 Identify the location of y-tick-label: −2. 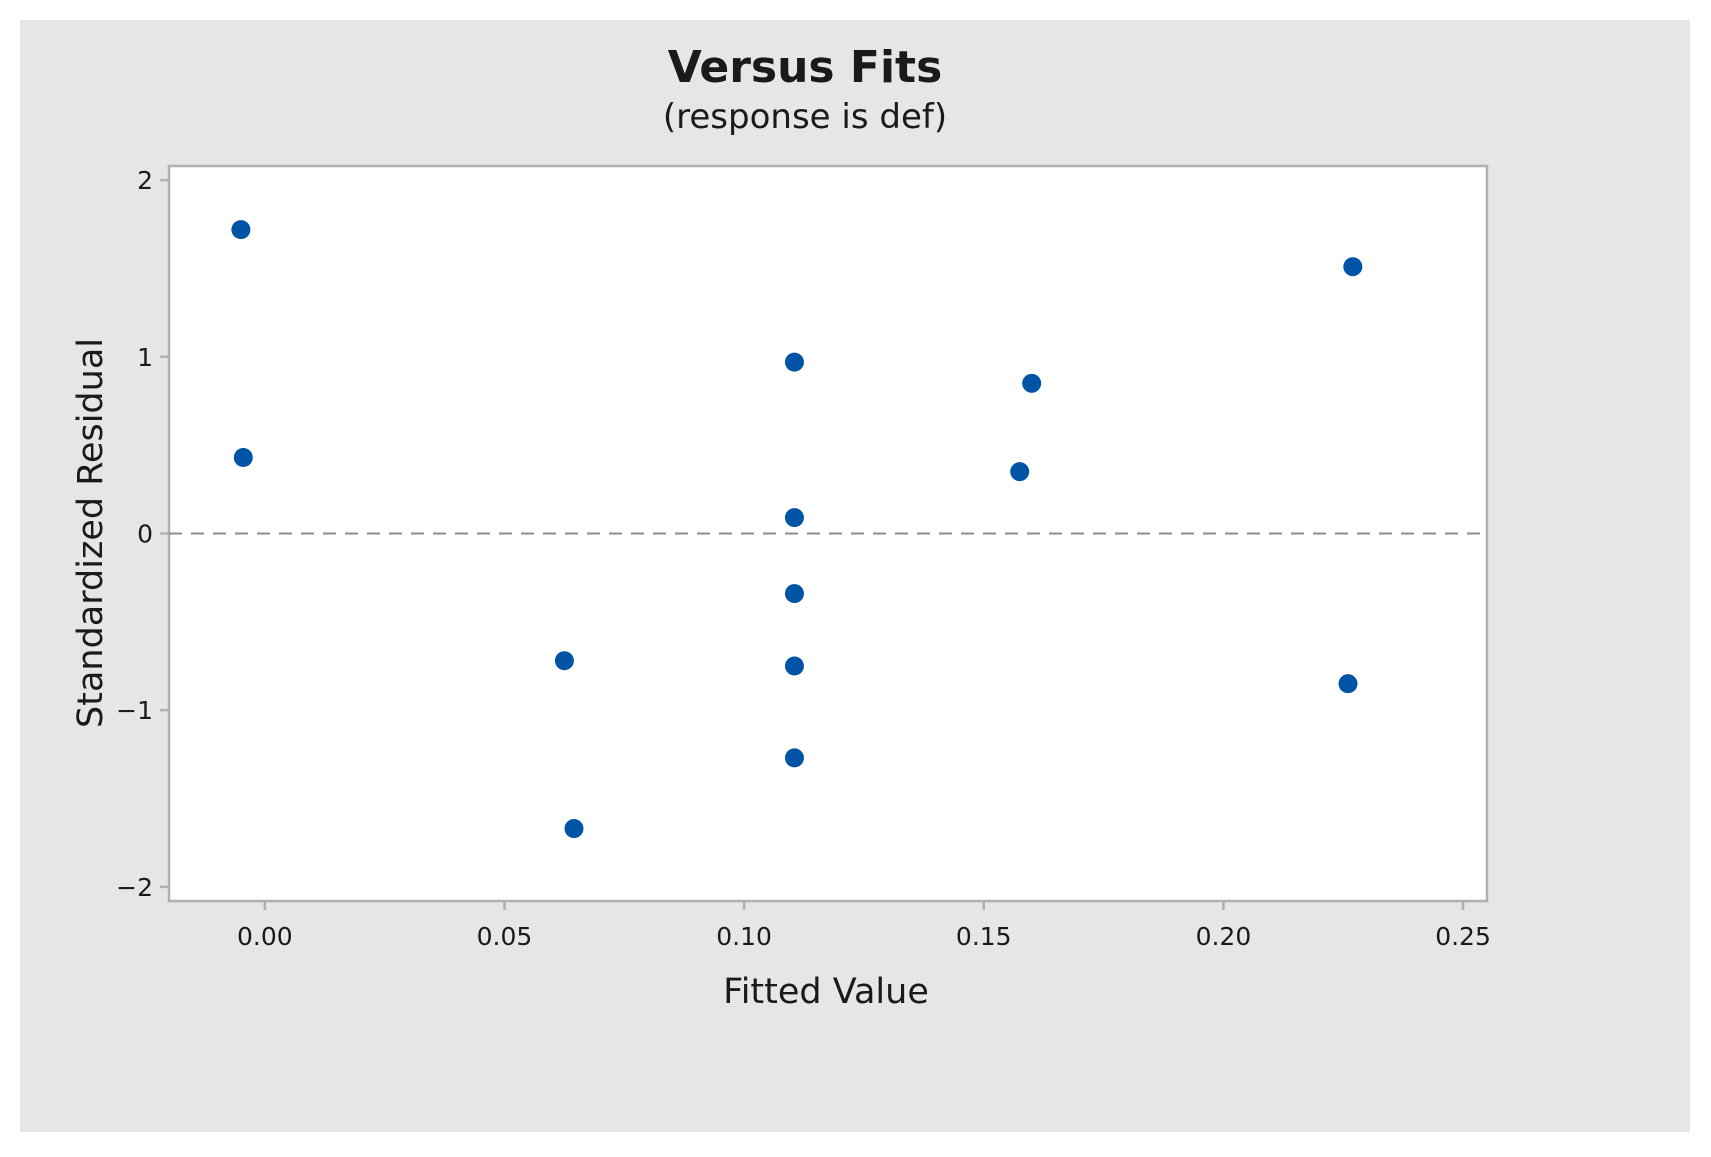
(134, 887).